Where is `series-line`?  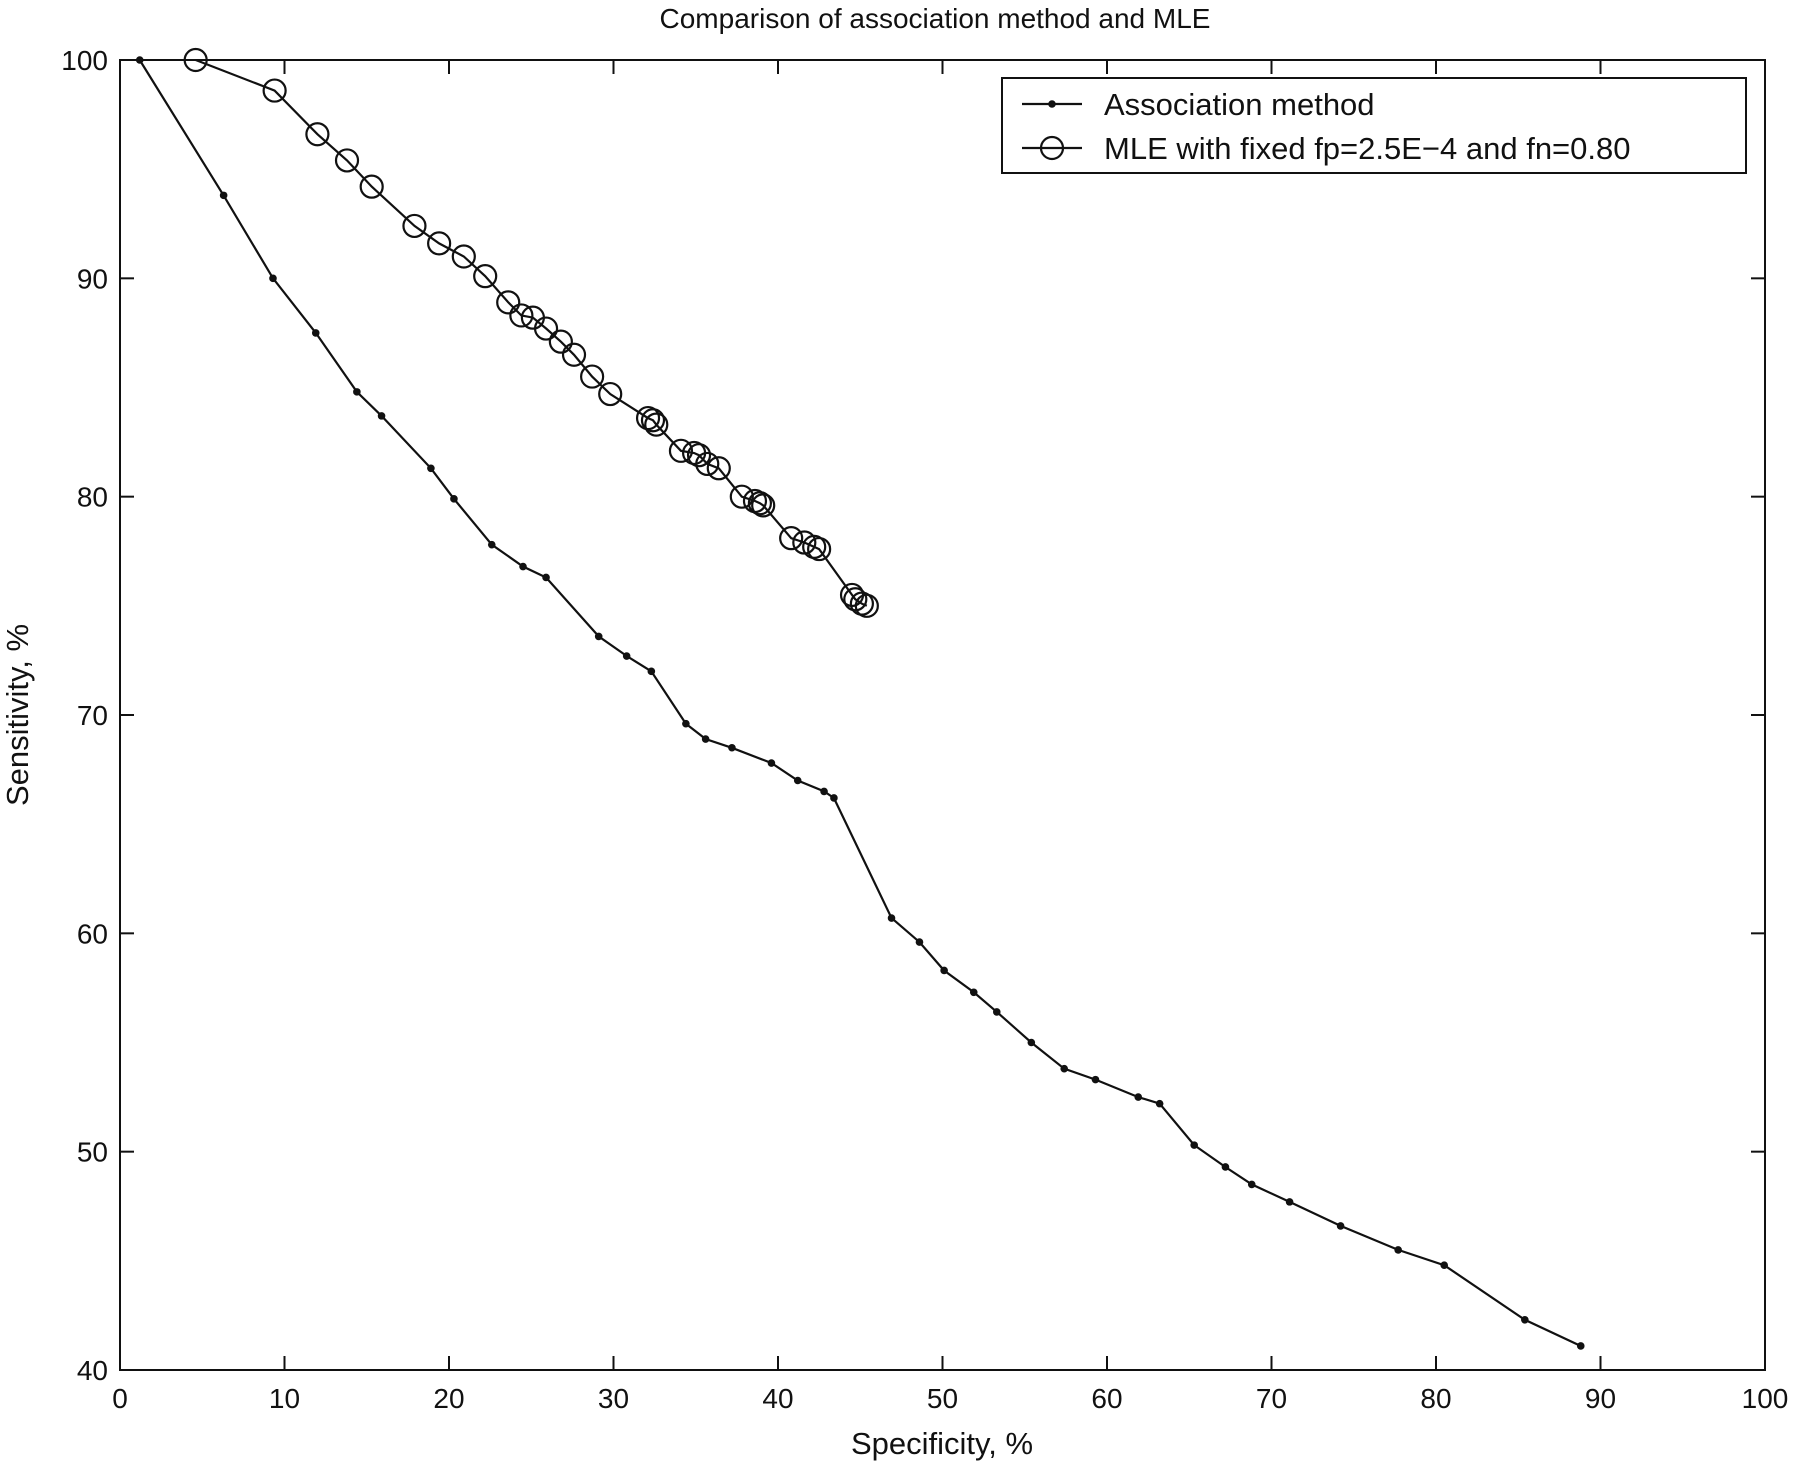 series-line is located at coordinates (531, 332).